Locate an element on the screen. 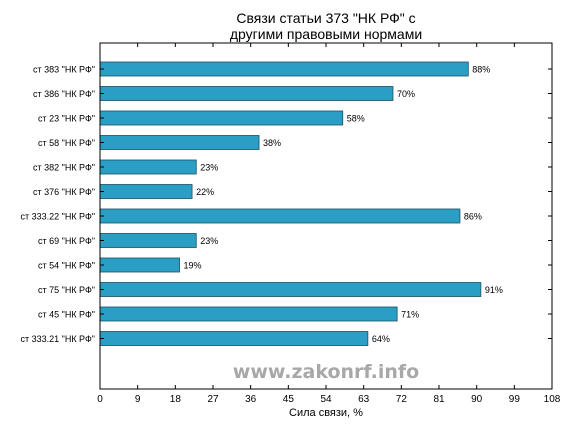 The image size is (576, 432). x-tick-label-4: 36 is located at coordinates (251, 399).